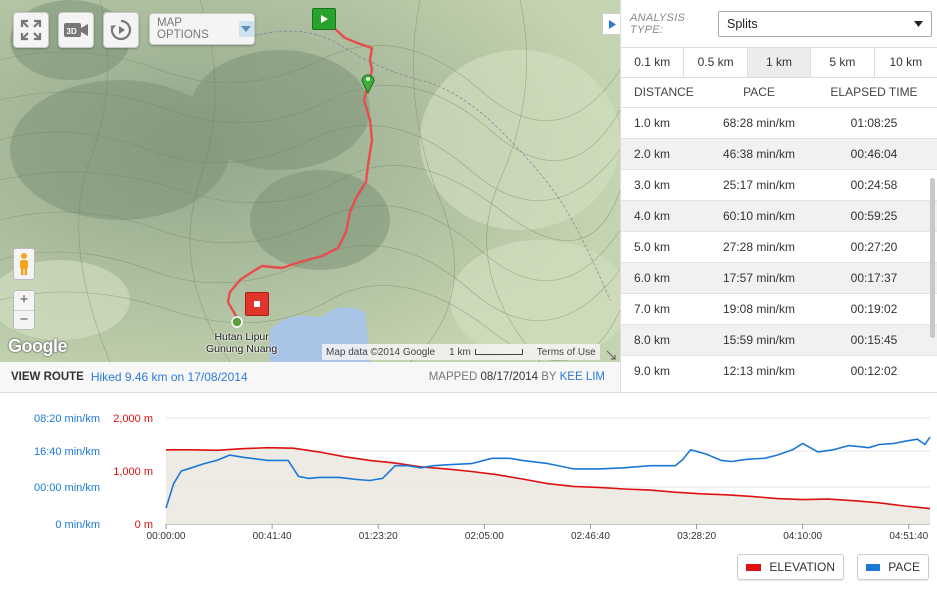  I want to click on section-divider, so click(468, 392).